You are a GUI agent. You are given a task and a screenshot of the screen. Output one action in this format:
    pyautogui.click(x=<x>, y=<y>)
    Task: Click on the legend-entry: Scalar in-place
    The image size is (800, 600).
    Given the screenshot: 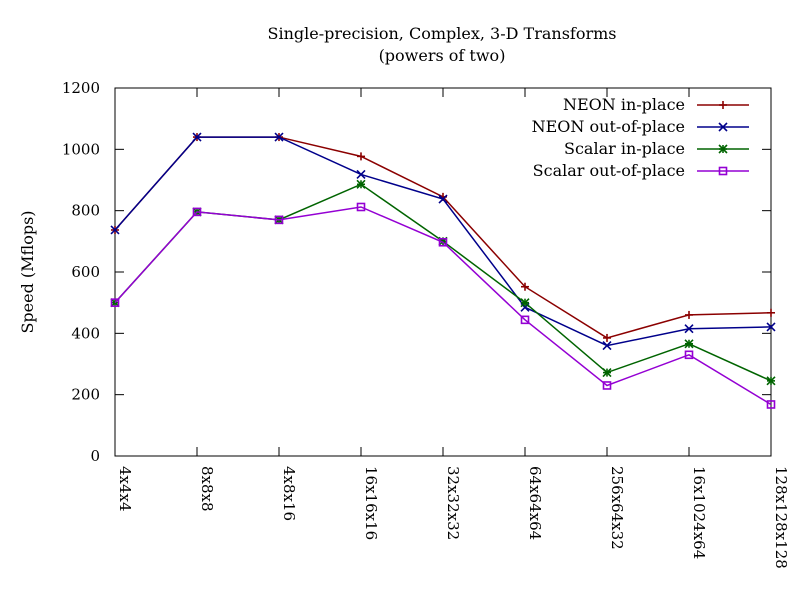 What is the action you would take?
    pyautogui.click(x=656, y=148)
    